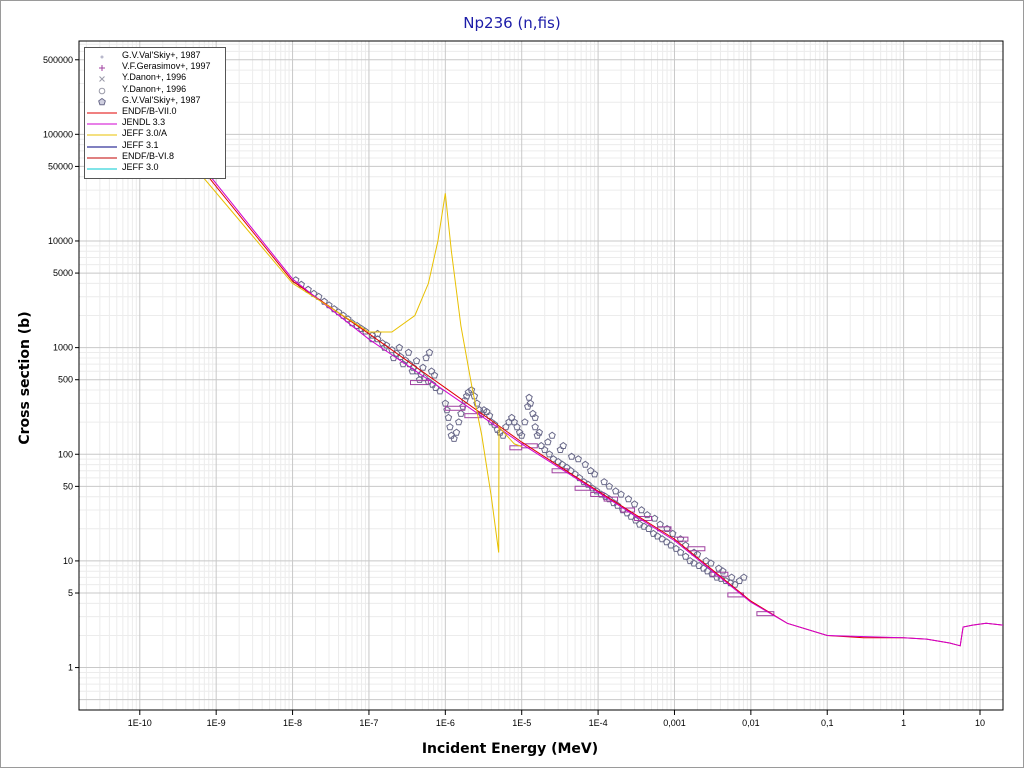 The width and height of the screenshot is (1024, 768). What do you see at coordinates (903, 723) in the screenshot?
I see `x-tick-label: 1` at bounding box center [903, 723].